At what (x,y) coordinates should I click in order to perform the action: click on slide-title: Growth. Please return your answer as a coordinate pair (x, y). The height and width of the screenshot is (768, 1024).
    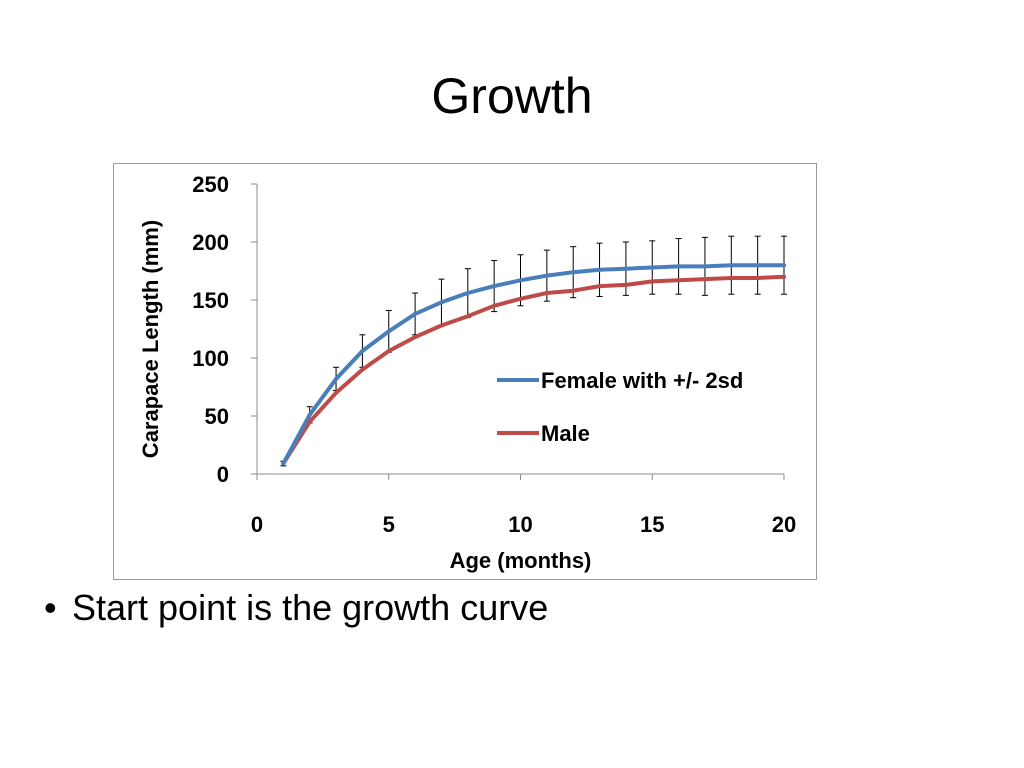
    Looking at the image, I should click on (512, 96).